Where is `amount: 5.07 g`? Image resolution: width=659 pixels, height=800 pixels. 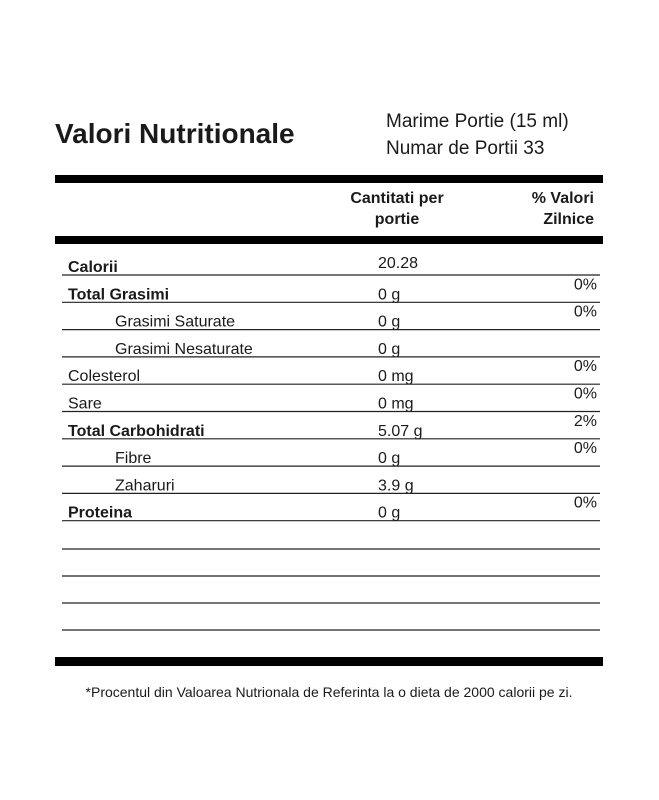 amount: 5.07 g is located at coordinates (400, 431).